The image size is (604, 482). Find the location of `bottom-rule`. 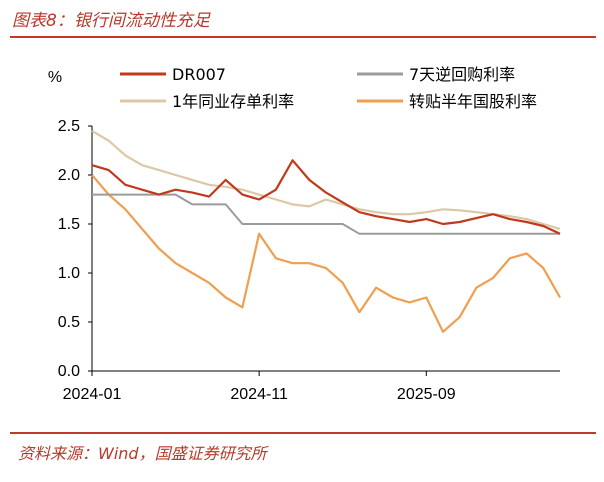

bottom-rule is located at coordinates (303, 433).